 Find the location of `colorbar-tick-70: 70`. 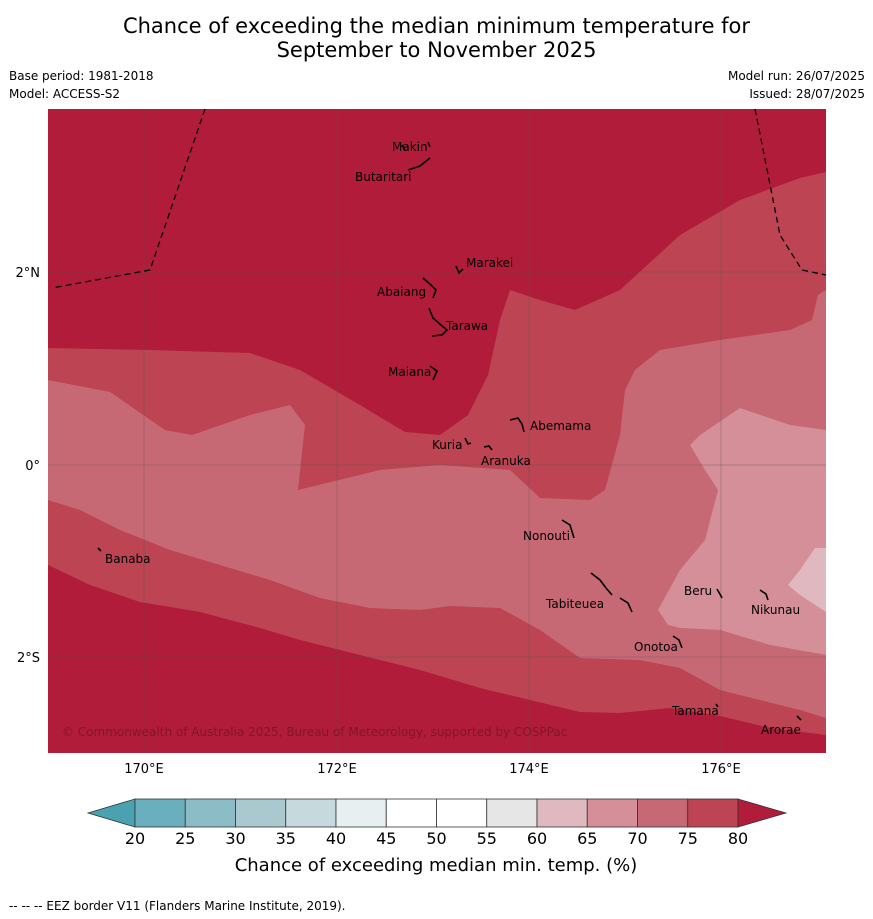

colorbar-tick-70: 70 is located at coordinates (637, 838).